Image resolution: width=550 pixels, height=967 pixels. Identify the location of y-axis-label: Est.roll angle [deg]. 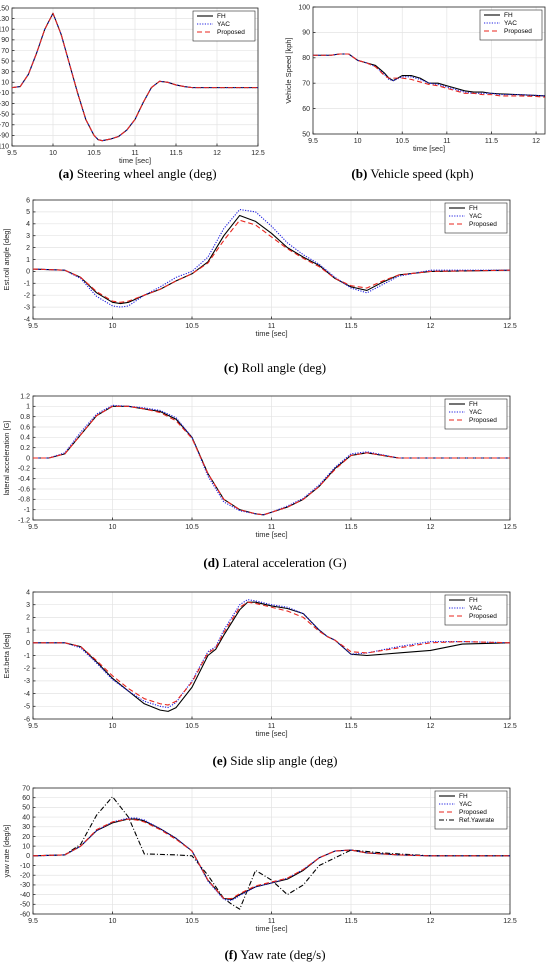
(6, 259).